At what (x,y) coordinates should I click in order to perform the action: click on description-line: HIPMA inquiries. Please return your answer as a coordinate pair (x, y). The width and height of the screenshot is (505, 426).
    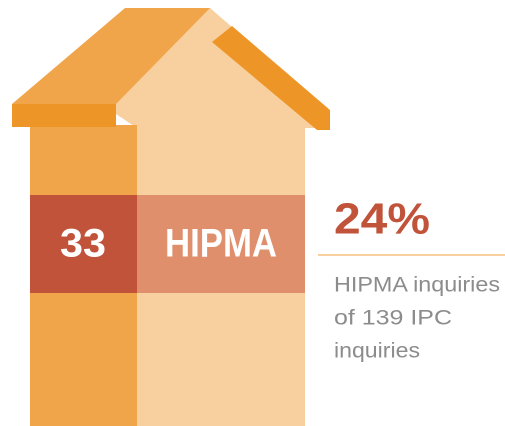
    Looking at the image, I should click on (417, 285).